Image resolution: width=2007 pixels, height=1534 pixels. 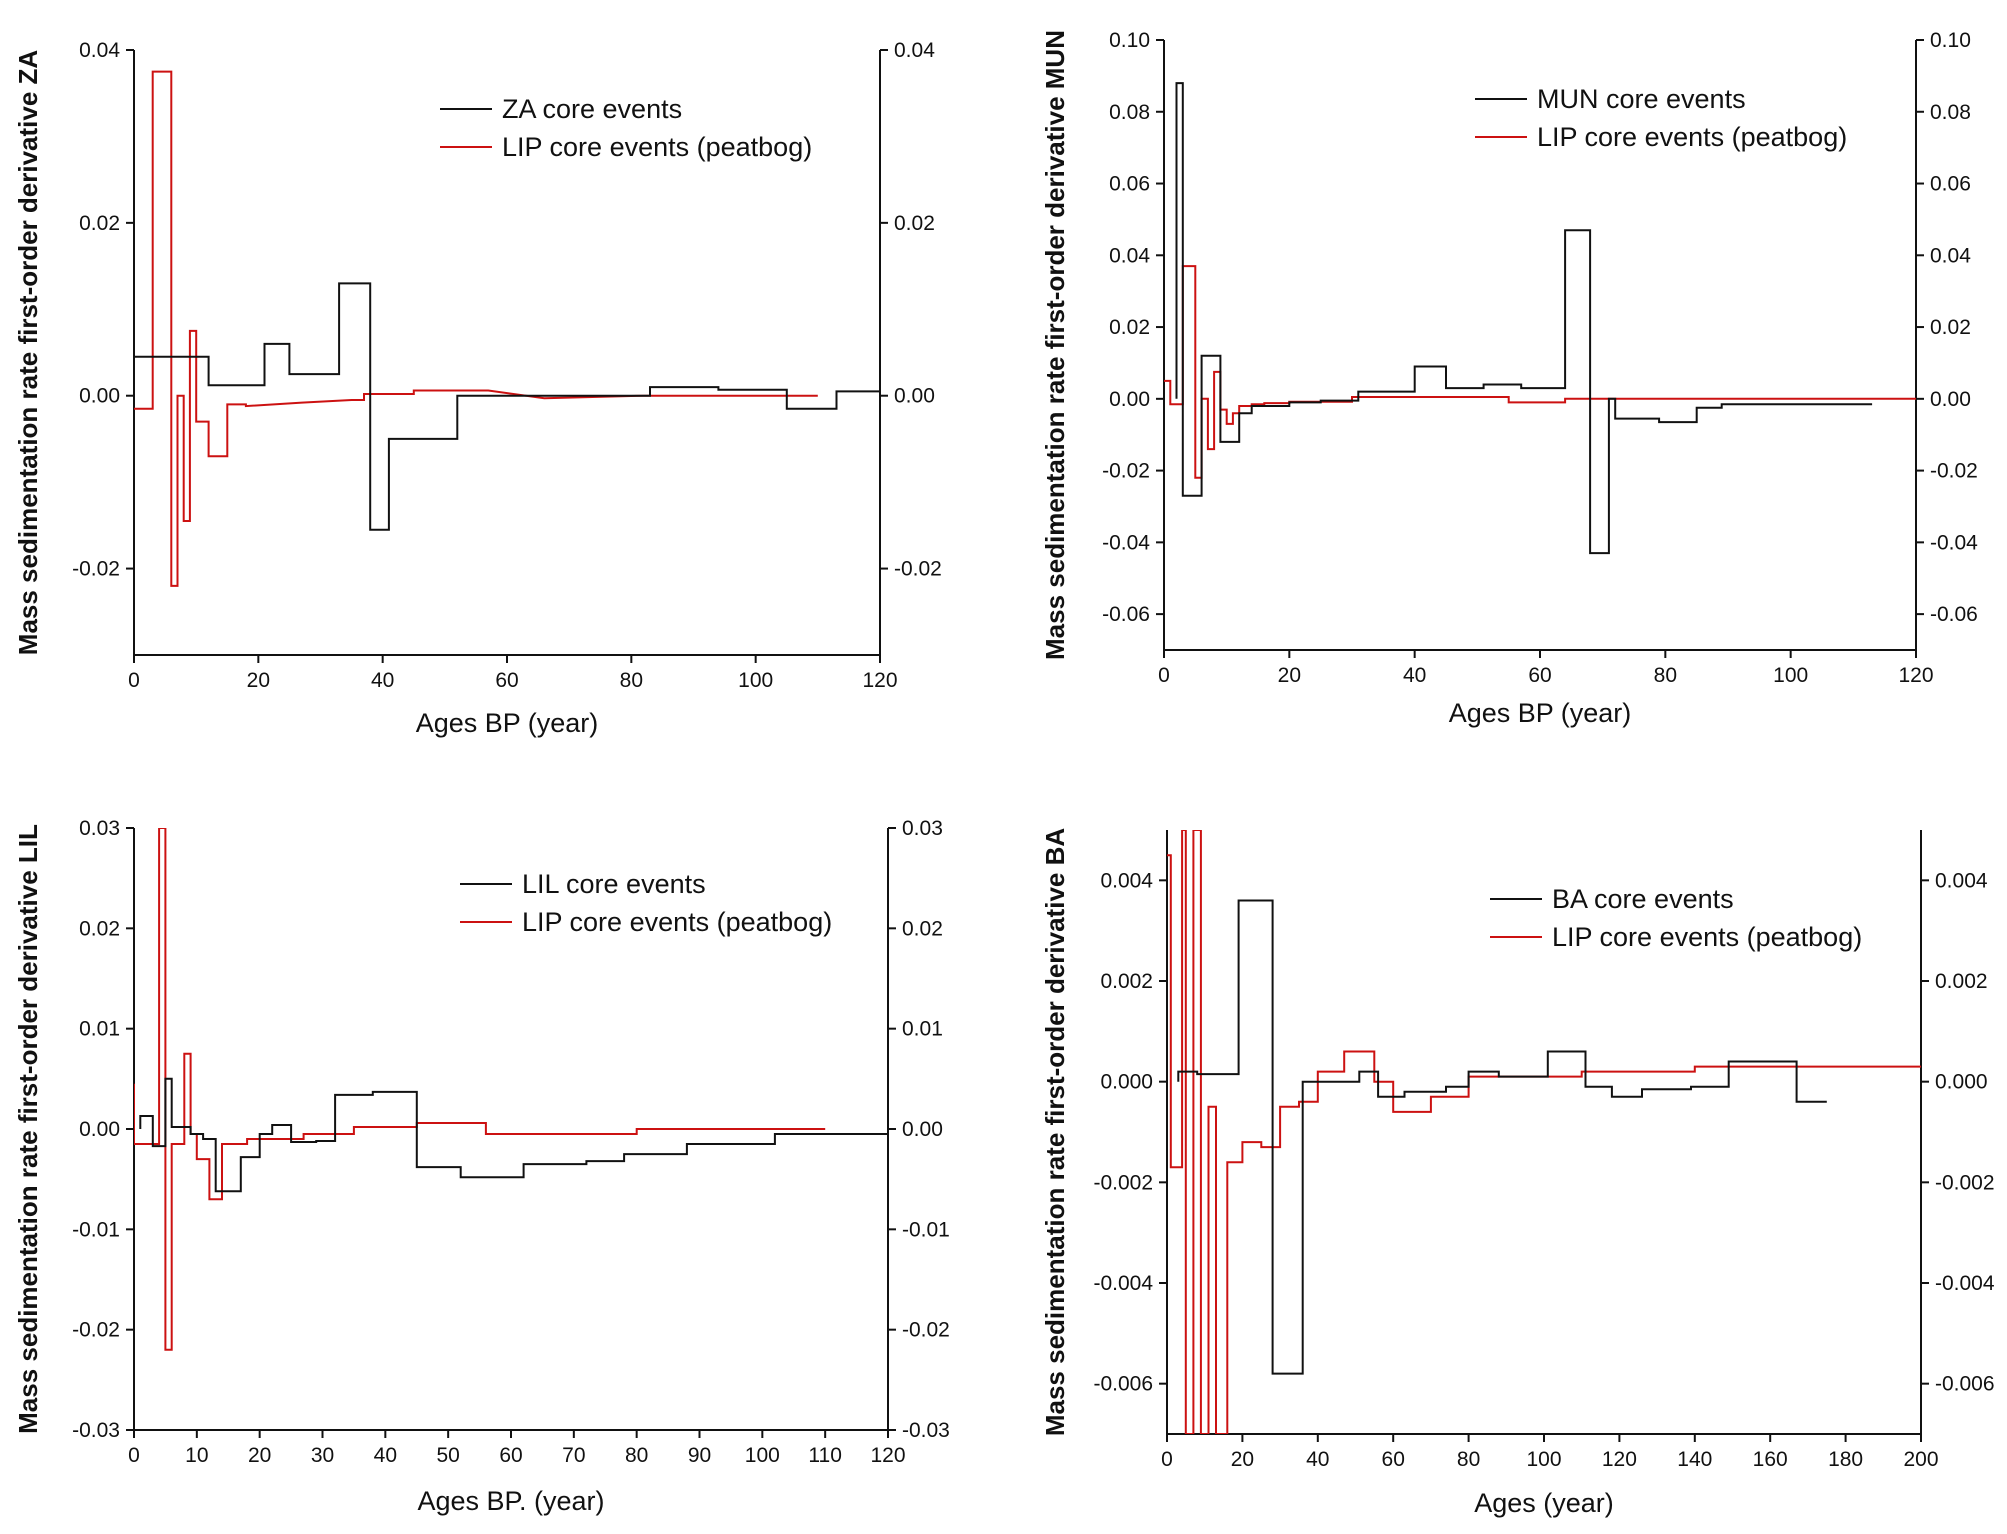 I want to click on y-tick-label-left: -0.01, so click(x=96, y=1229).